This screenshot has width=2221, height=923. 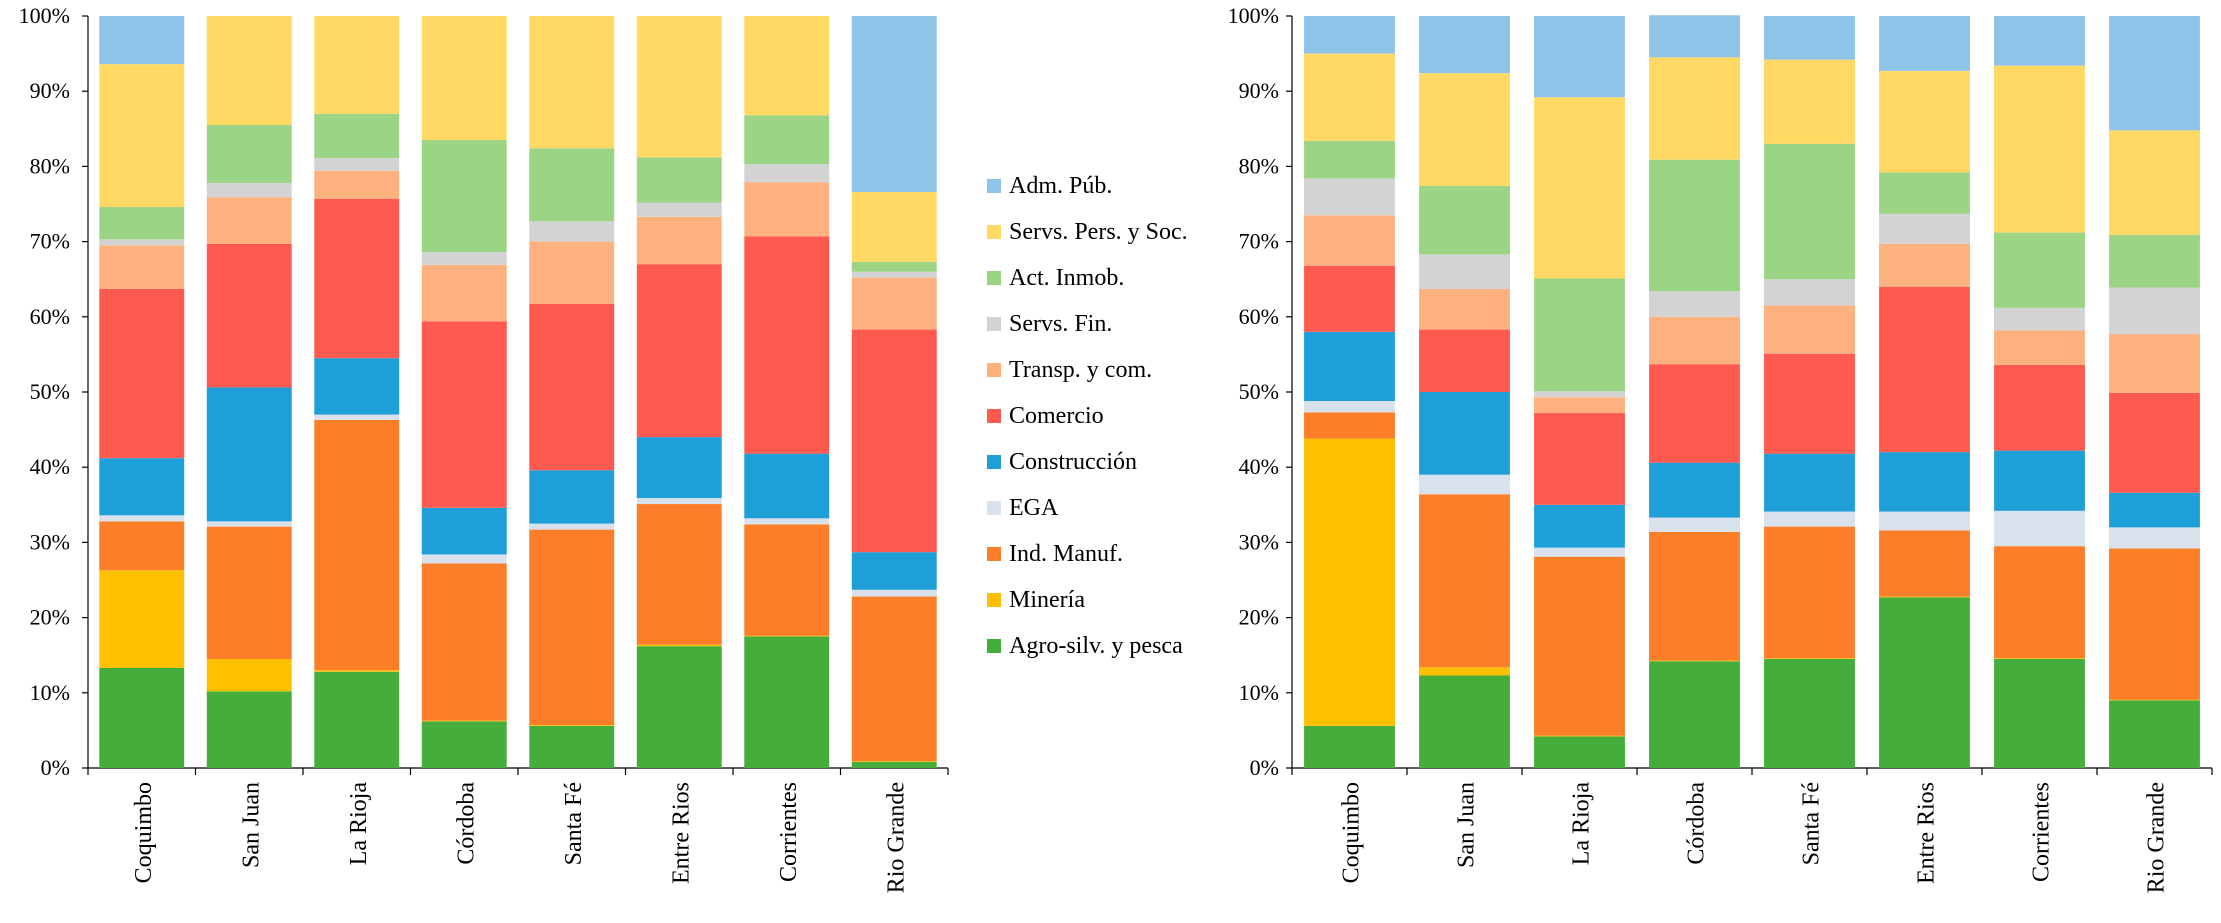 I want to click on right-bar-san-juan-agro-silv-y-pesca, so click(x=1464, y=721).